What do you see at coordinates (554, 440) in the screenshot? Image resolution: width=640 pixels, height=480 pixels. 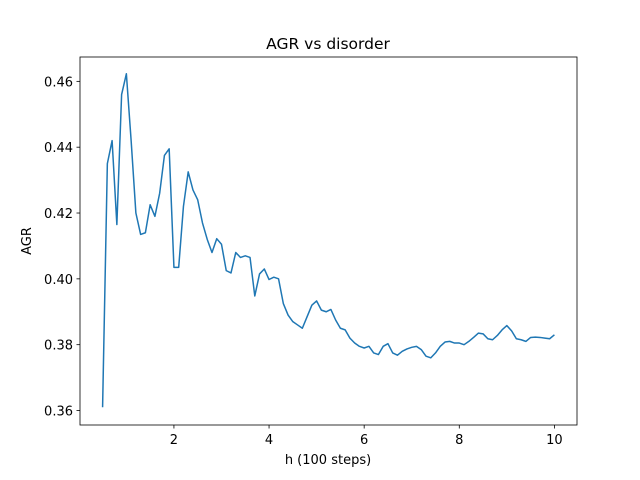 I see `x-tick-label: 10` at bounding box center [554, 440].